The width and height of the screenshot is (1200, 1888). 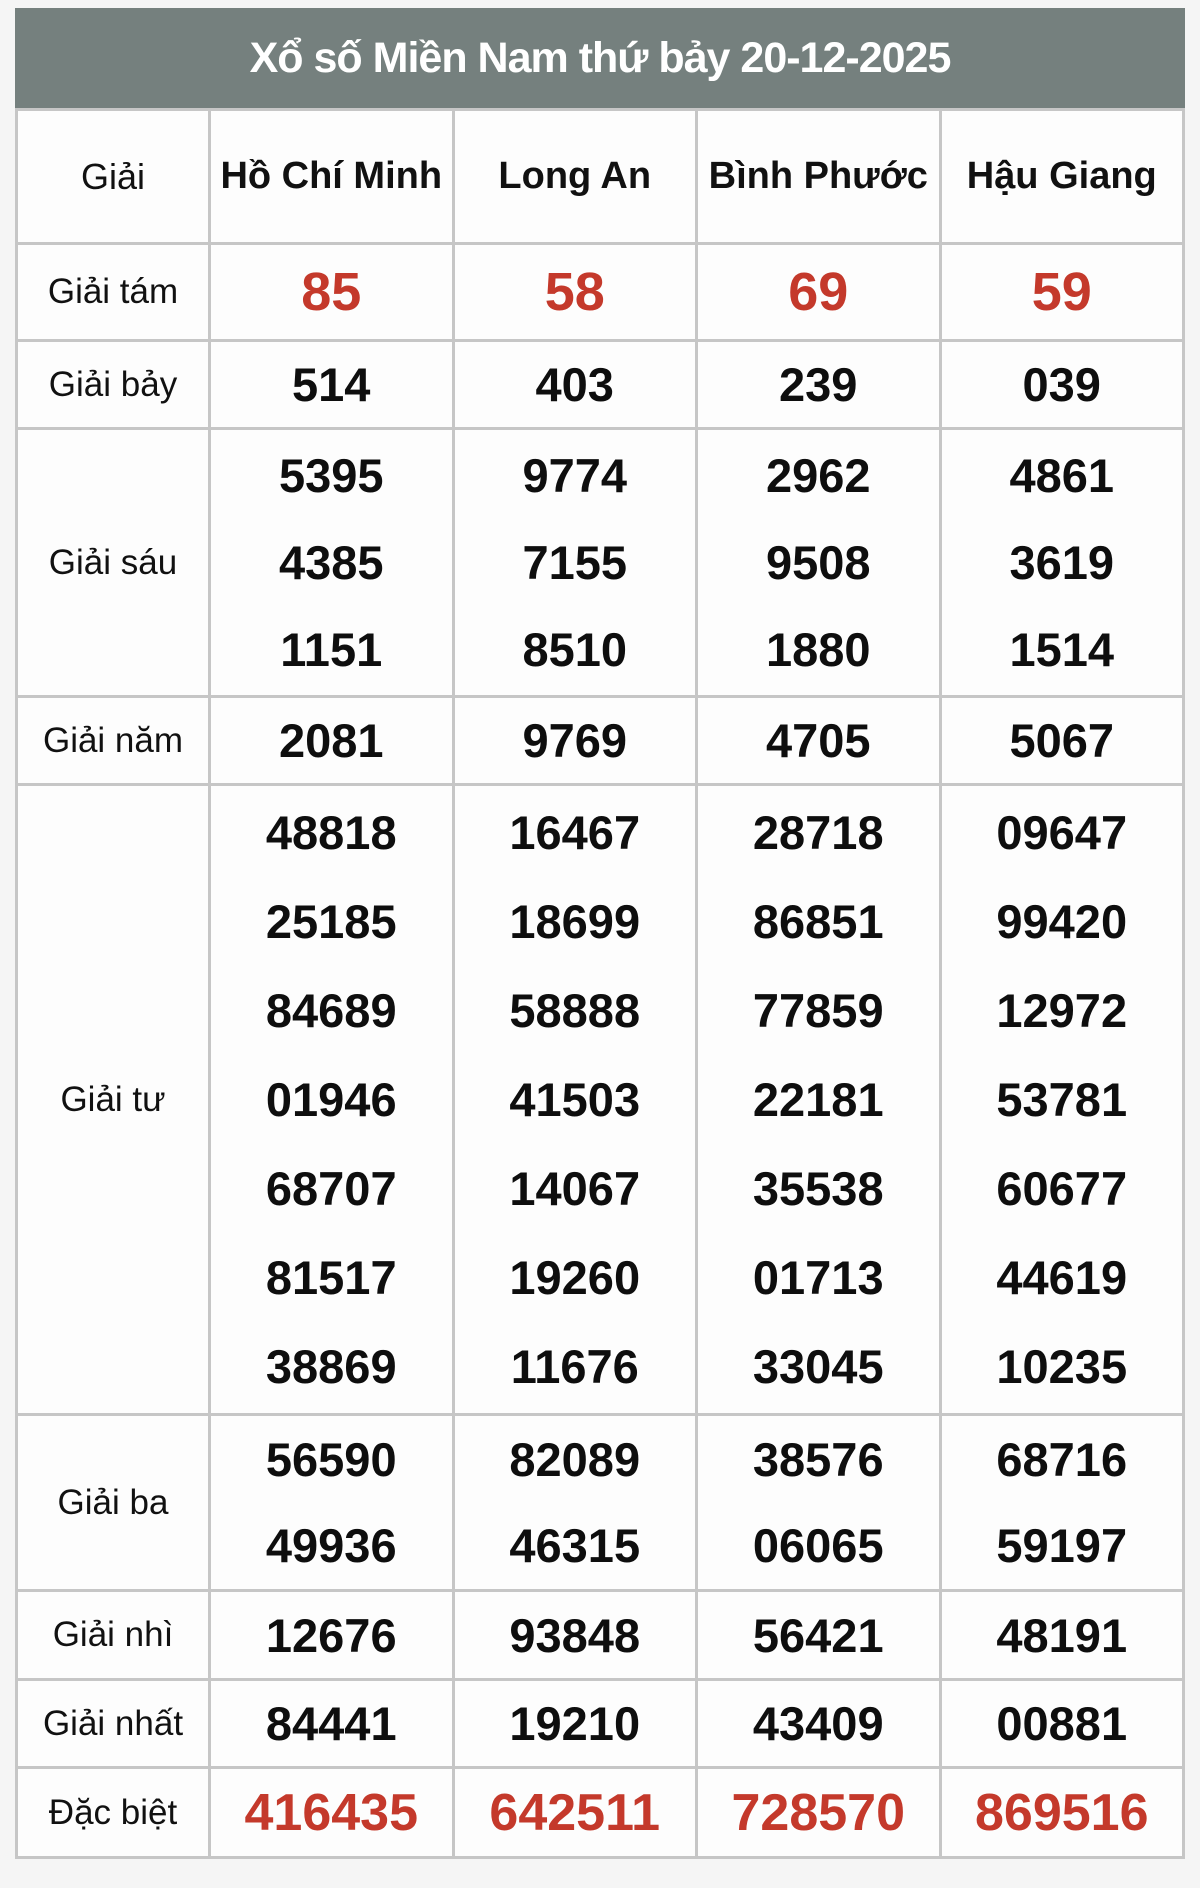 What do you see at coordinates (113, 1812) in the screenshot?
I see `prize-label: Đặc biệt` at bounding box center [113, 1812].